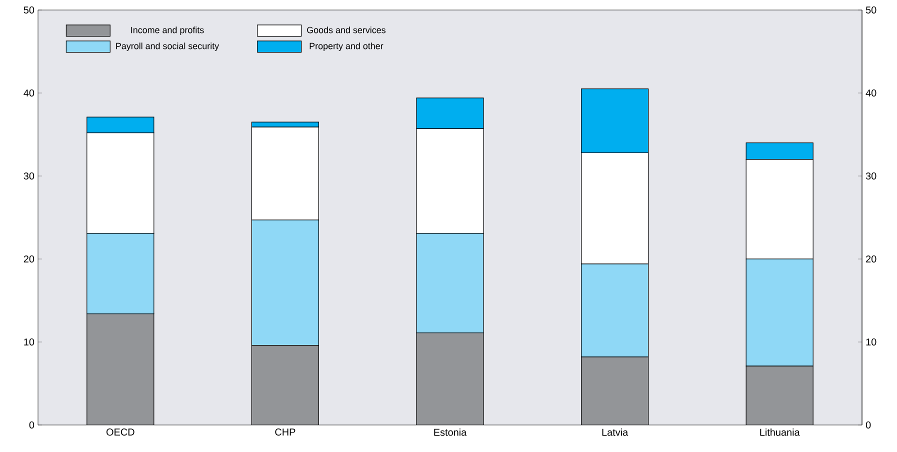 This screenshot has width=897, height=452. Describe the element at coordinates (285, 432) in the screenshot. I see `x-tick-label: CHP` at that location.